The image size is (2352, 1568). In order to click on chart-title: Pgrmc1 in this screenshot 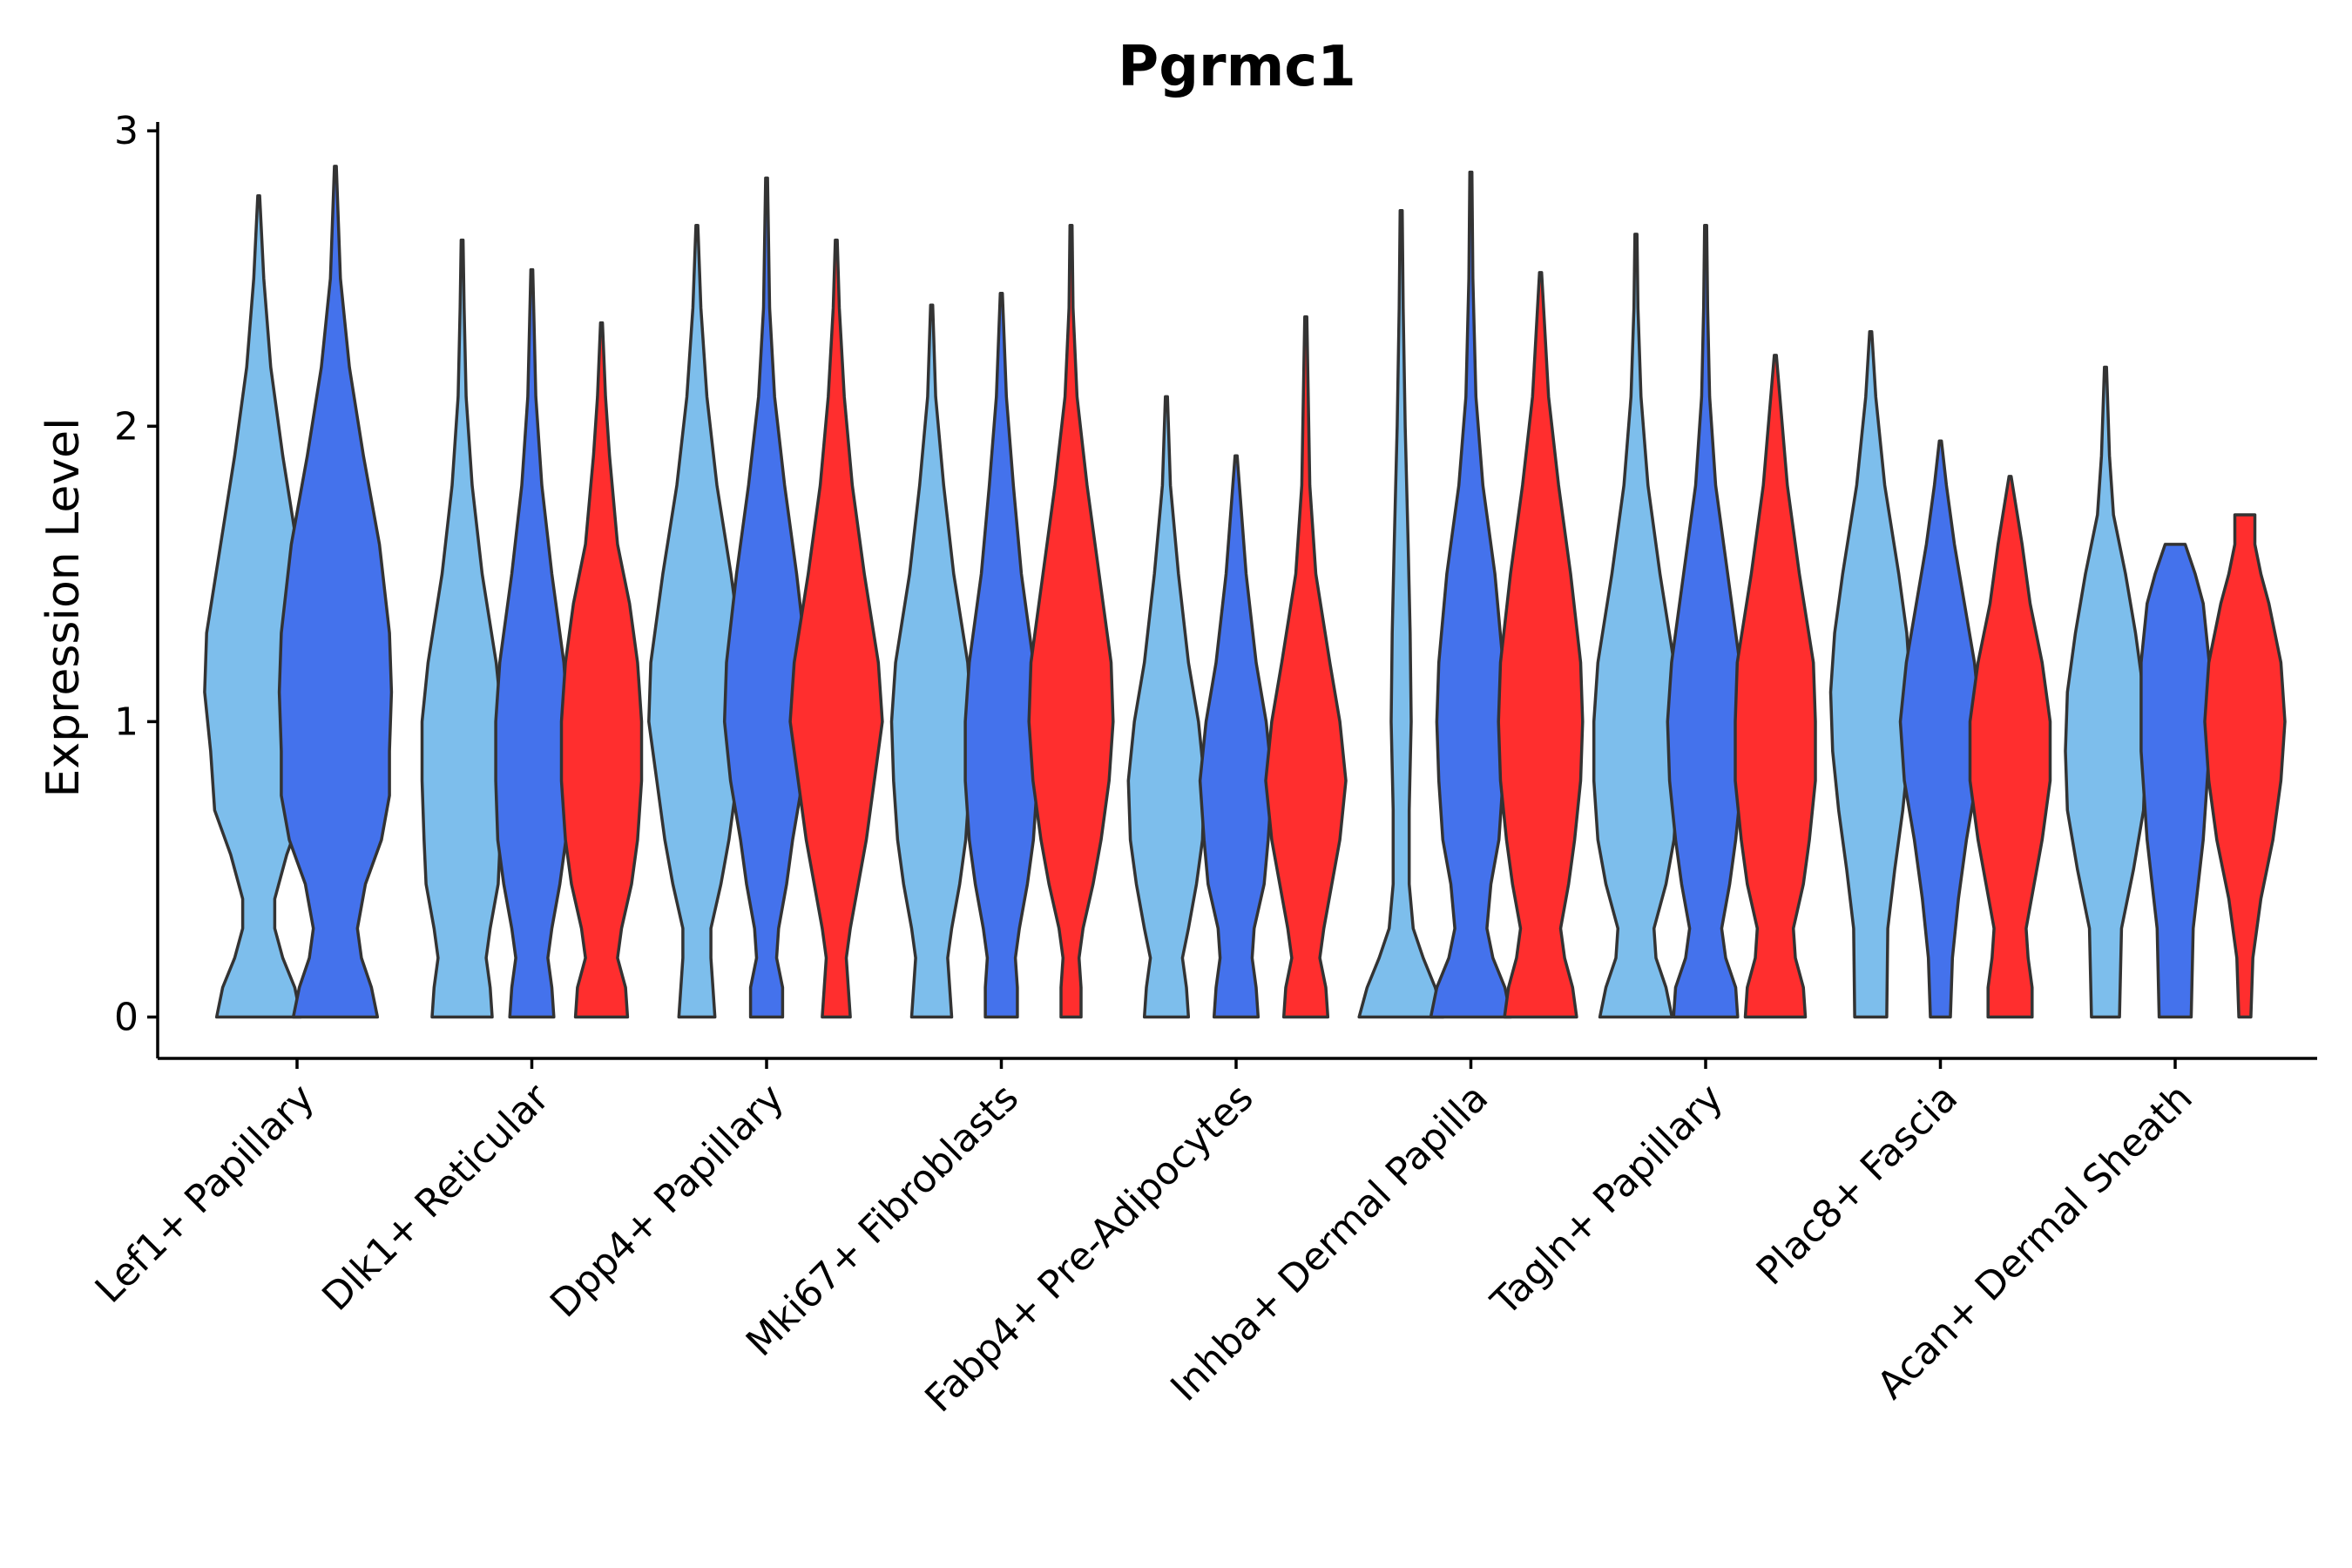, I will do `click(1236, 67)`.